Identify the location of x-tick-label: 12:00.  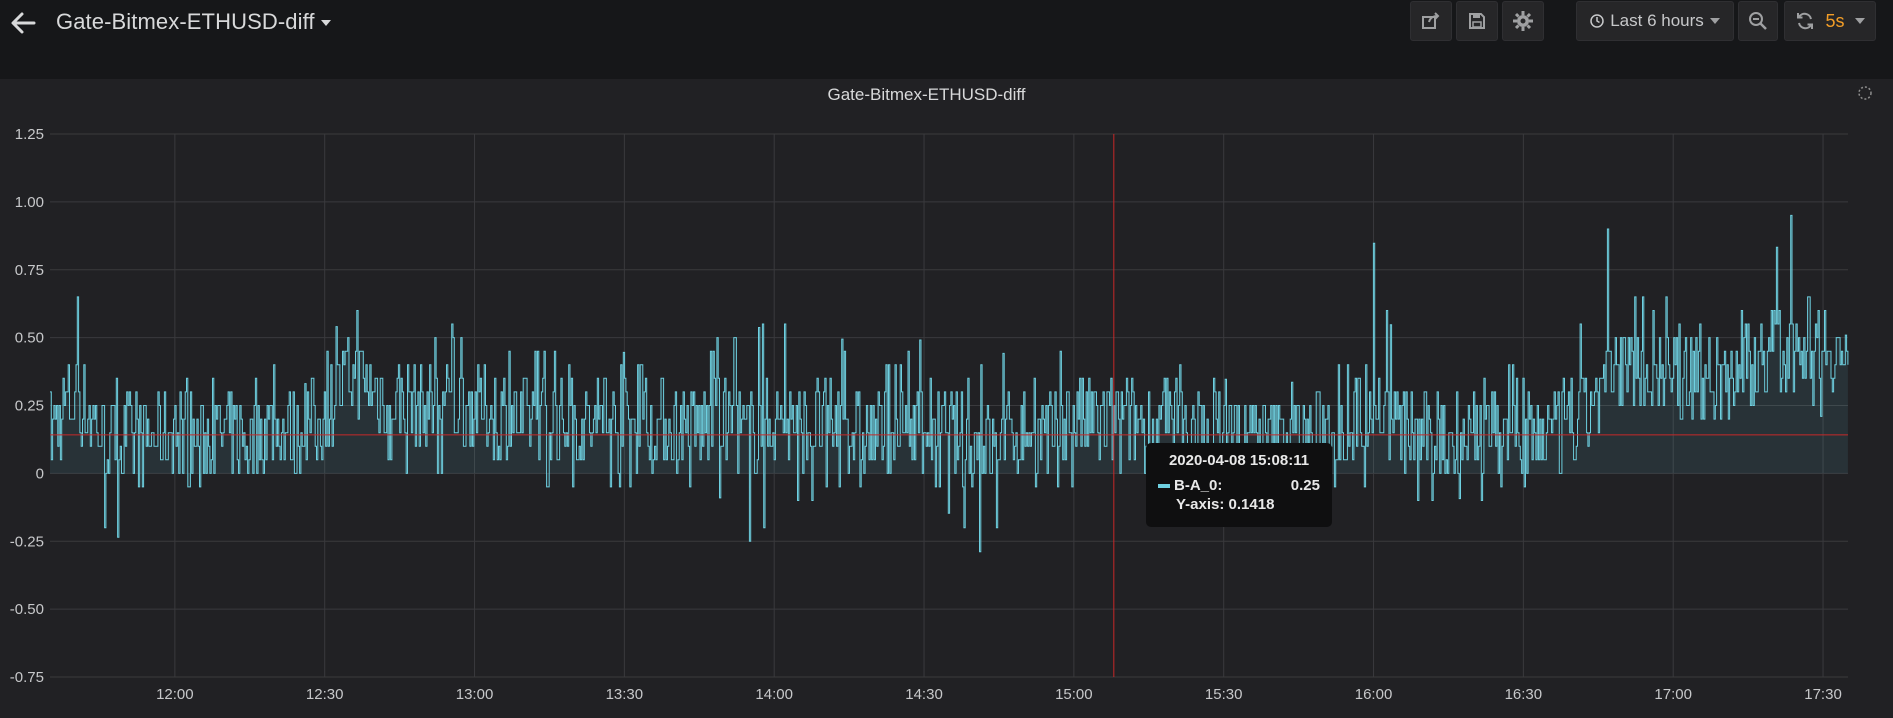
(175, 694).